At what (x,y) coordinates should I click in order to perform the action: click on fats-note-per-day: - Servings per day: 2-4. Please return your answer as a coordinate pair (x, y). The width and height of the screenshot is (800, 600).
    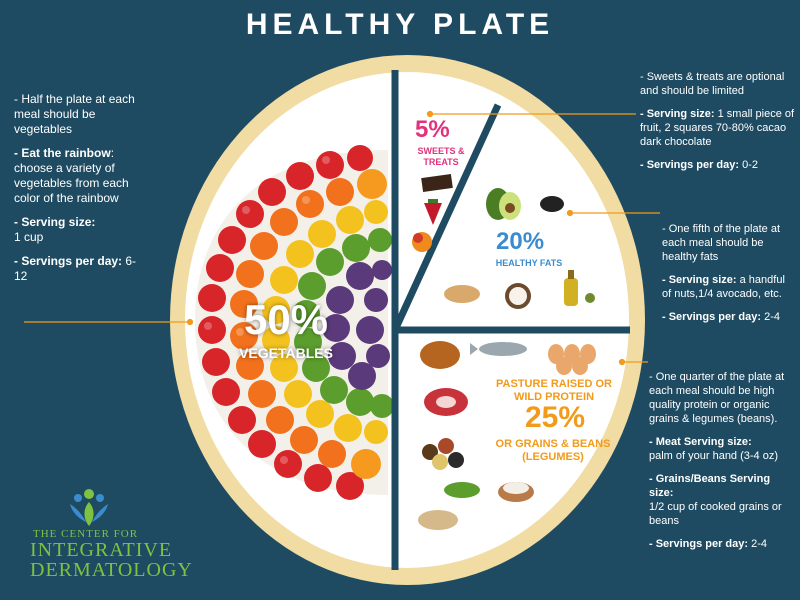
    Looking at the image, I should click on (729, 317).